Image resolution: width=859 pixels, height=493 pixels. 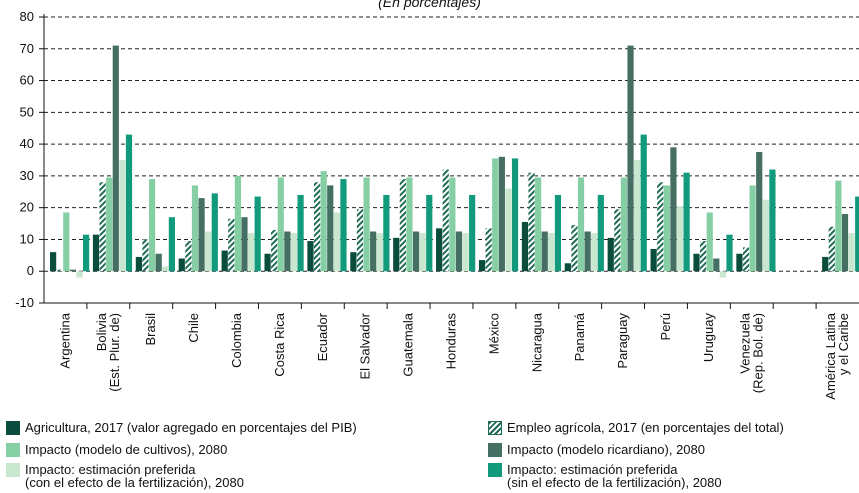 What do you see at coordinates (150, 329) in the screenshot?
I see `x-category-label: Brasil` at bounding box center [150, 329].